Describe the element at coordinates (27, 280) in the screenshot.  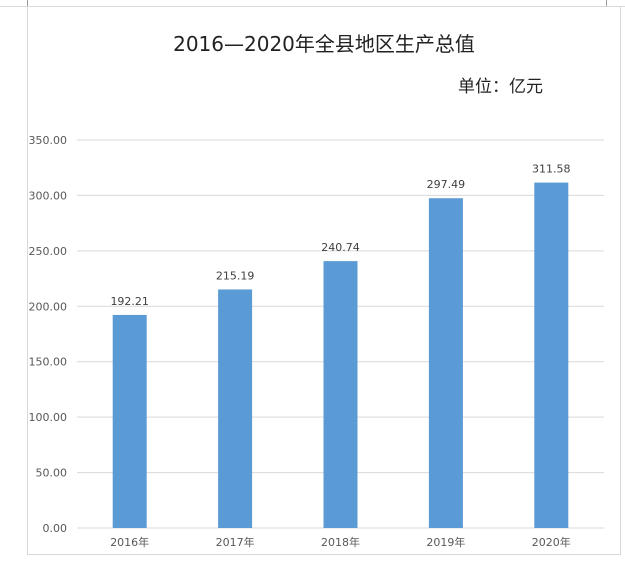
I see `chart-border-left` at that location.